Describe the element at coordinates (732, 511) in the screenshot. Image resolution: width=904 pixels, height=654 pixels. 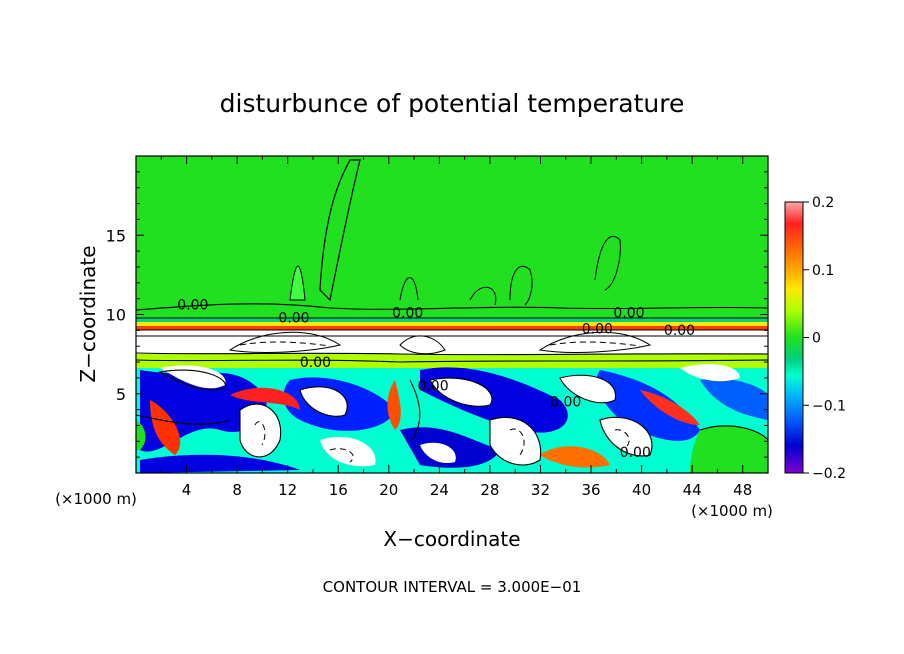
I see `x-axis-unit-right: (×1000 m)` at that location.